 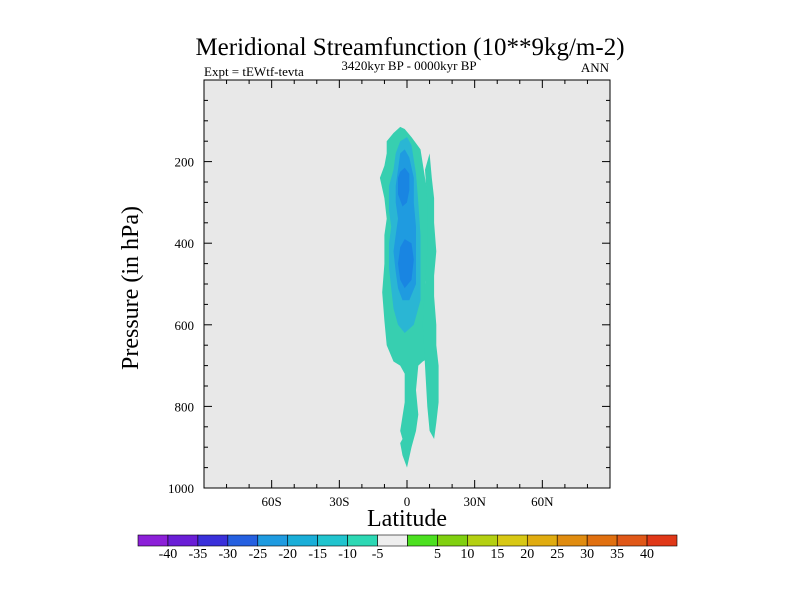 What do you see at coordinates (467, 554) in the screenshot?
I see `colorbar-label: 10` at bounding box center [467, 554].